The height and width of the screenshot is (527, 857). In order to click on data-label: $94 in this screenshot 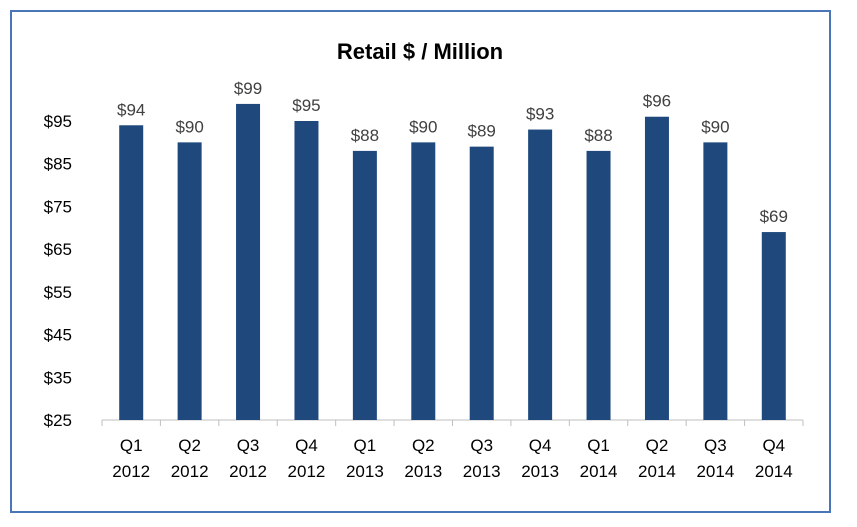, I will do `click(131, 109)`.